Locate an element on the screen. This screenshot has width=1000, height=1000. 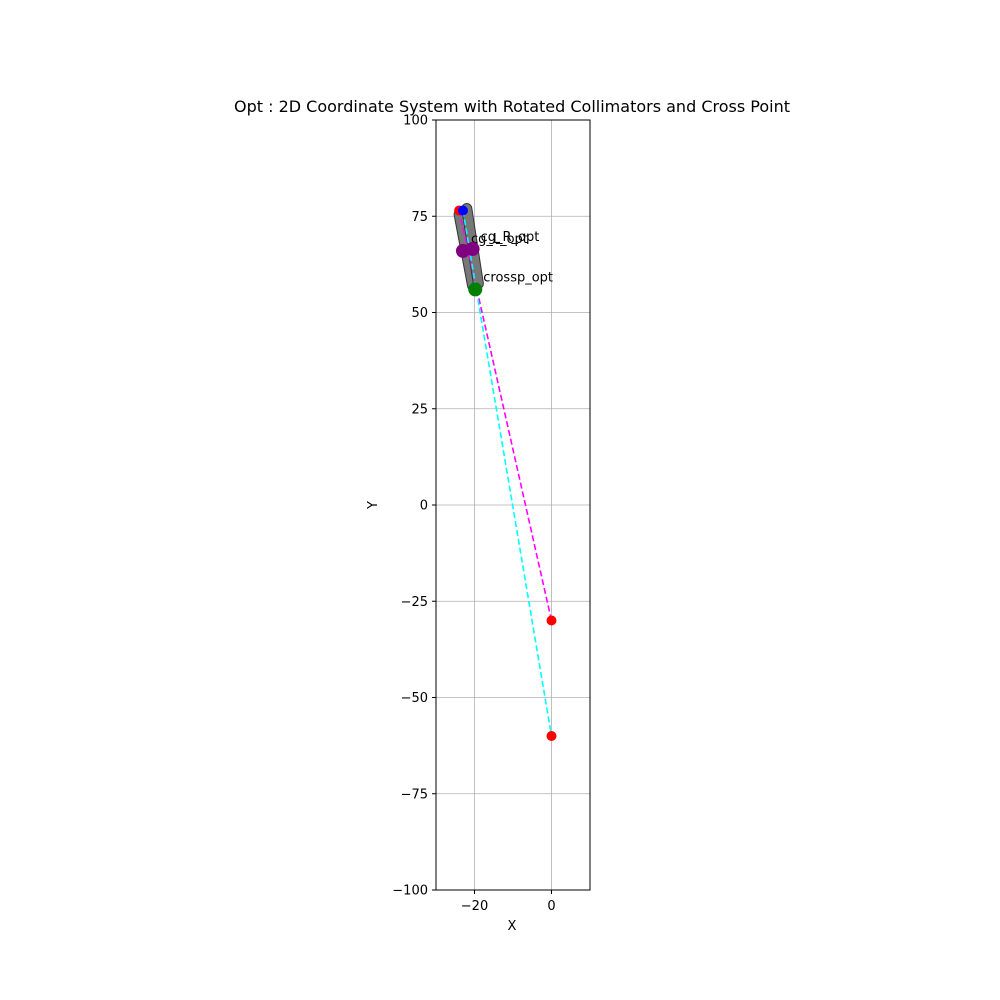
point-label: cg_R_opt is located at coordinates (510, 237).